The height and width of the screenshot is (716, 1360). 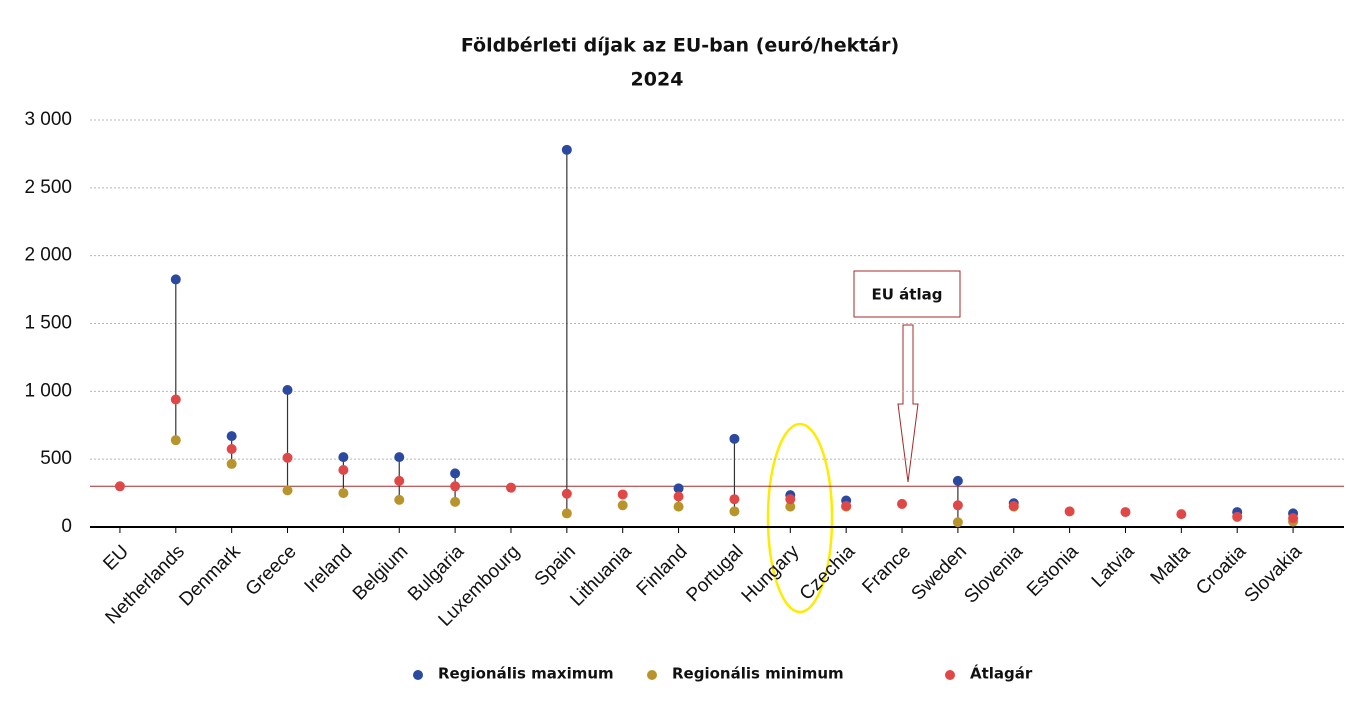 What do you see at coordinates (56, 458) in the screenshot?
I see `y-tick-label: 500` at bounding box center [56, 458].